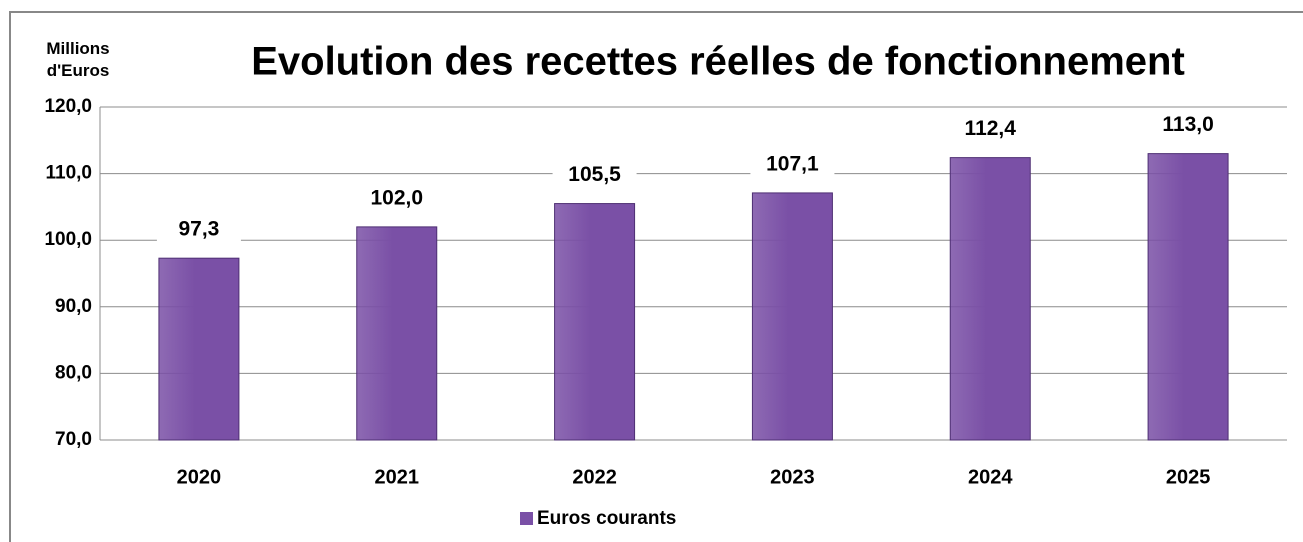 The image size is (1303, 542). I want to click on value-label: 105,5, so click(594, 174).